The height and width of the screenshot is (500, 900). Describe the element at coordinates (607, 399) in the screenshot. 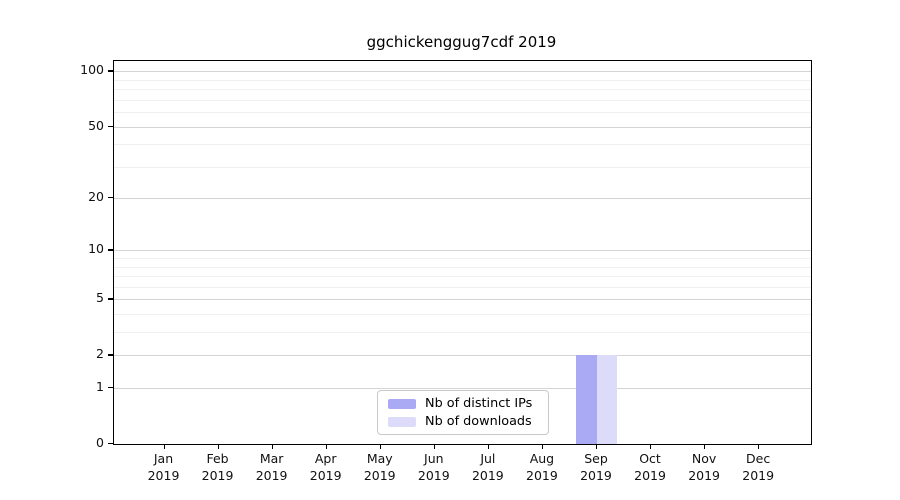

I see `bar-nb-of-downloads` at that location.